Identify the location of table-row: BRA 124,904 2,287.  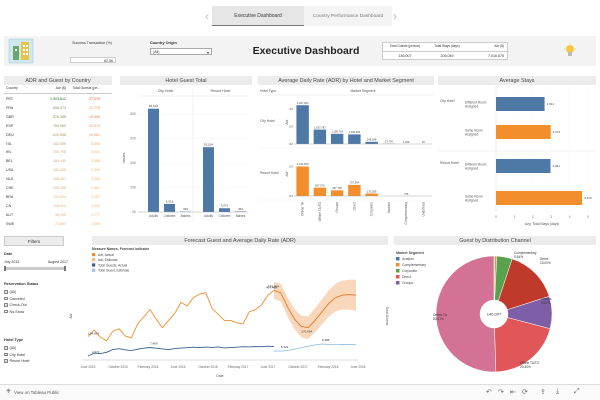
(58, 197).